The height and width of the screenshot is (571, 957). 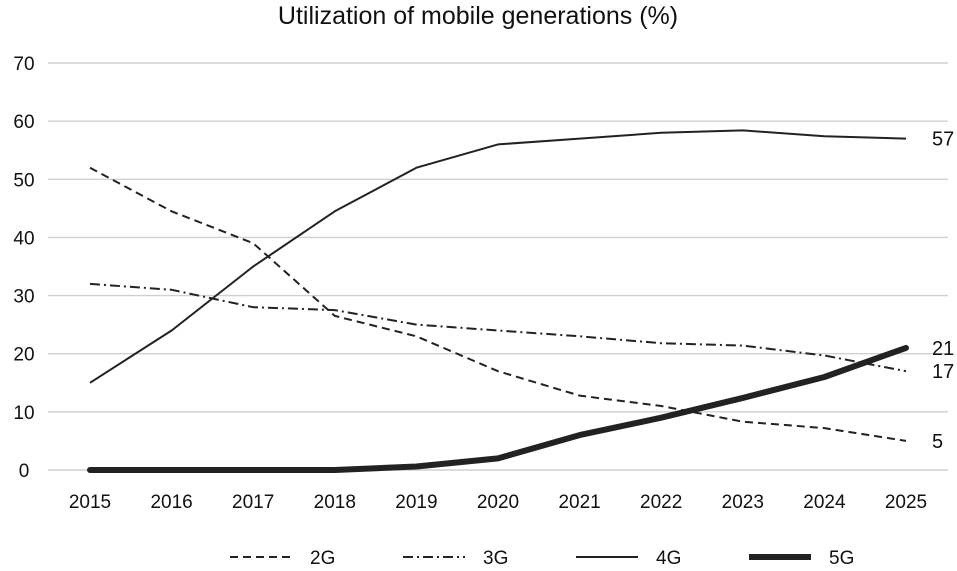 What do you see at coordinates (253, 502) in the screenshot?
I see `x-tick-label: 2017` at bounding box center [253, 502].